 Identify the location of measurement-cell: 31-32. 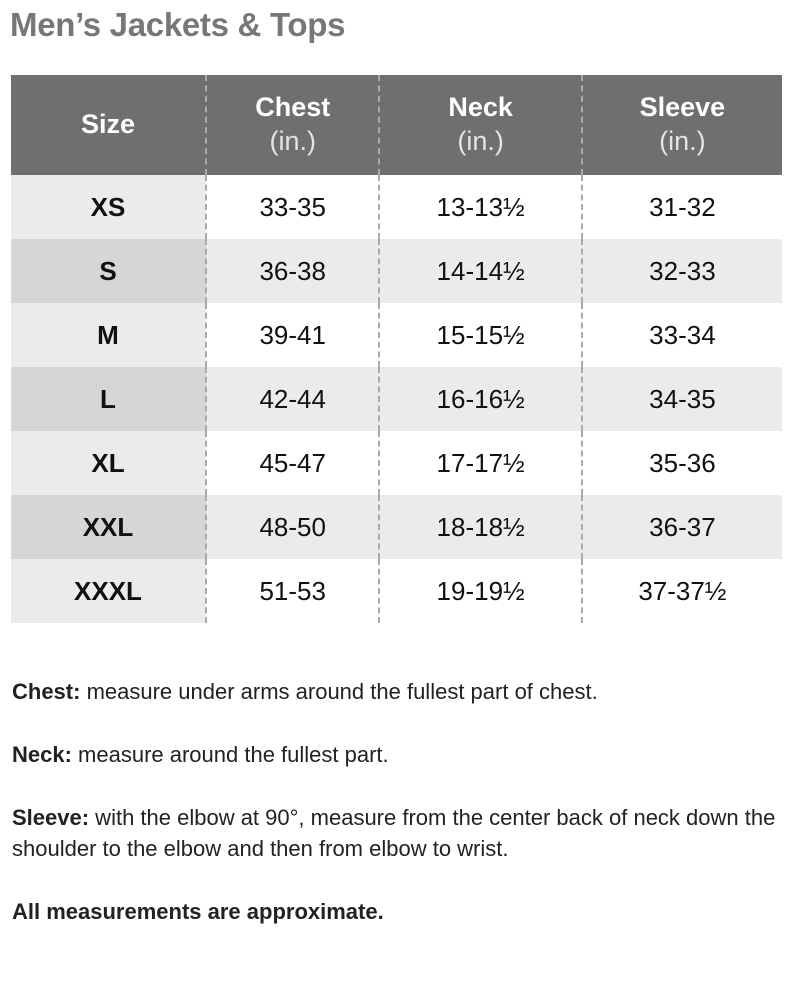
(681, 207).